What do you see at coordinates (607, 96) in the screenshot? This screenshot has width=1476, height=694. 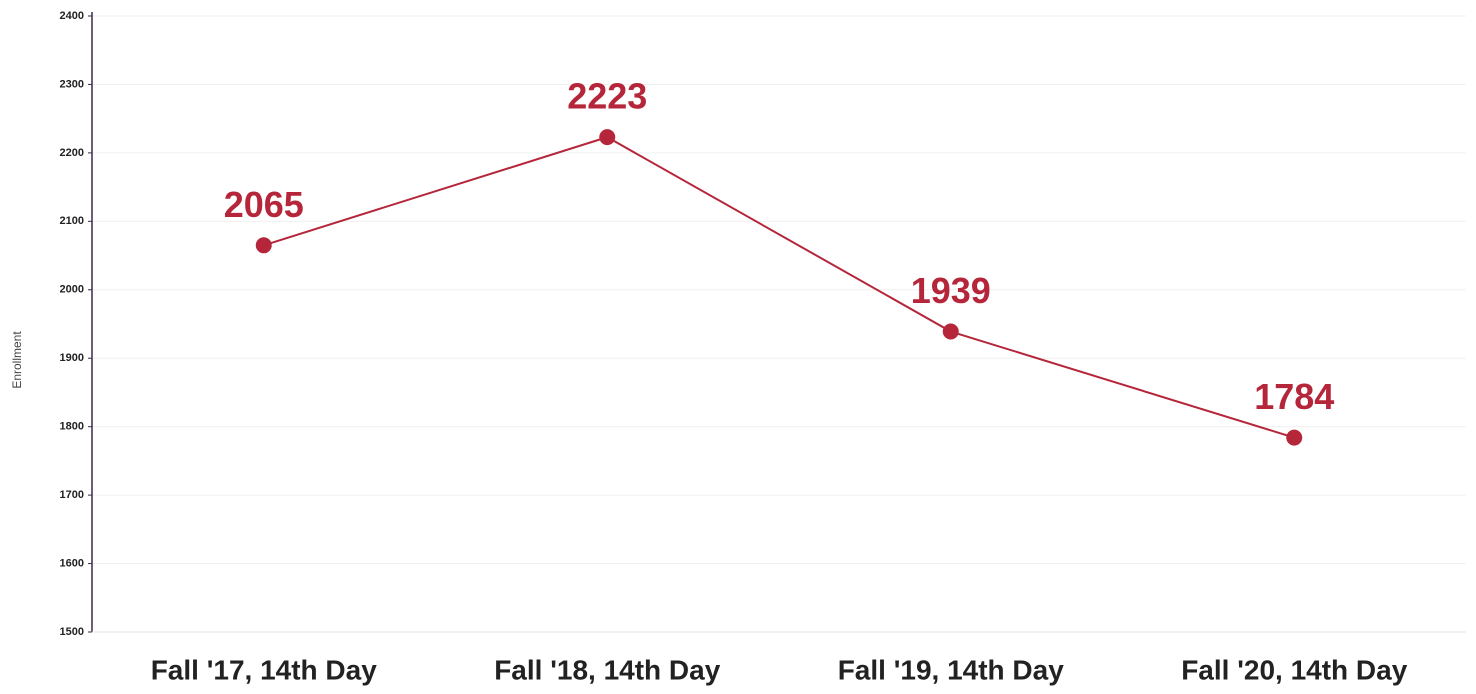 I see `data-label: 2223` at bounding box center [607, 96].